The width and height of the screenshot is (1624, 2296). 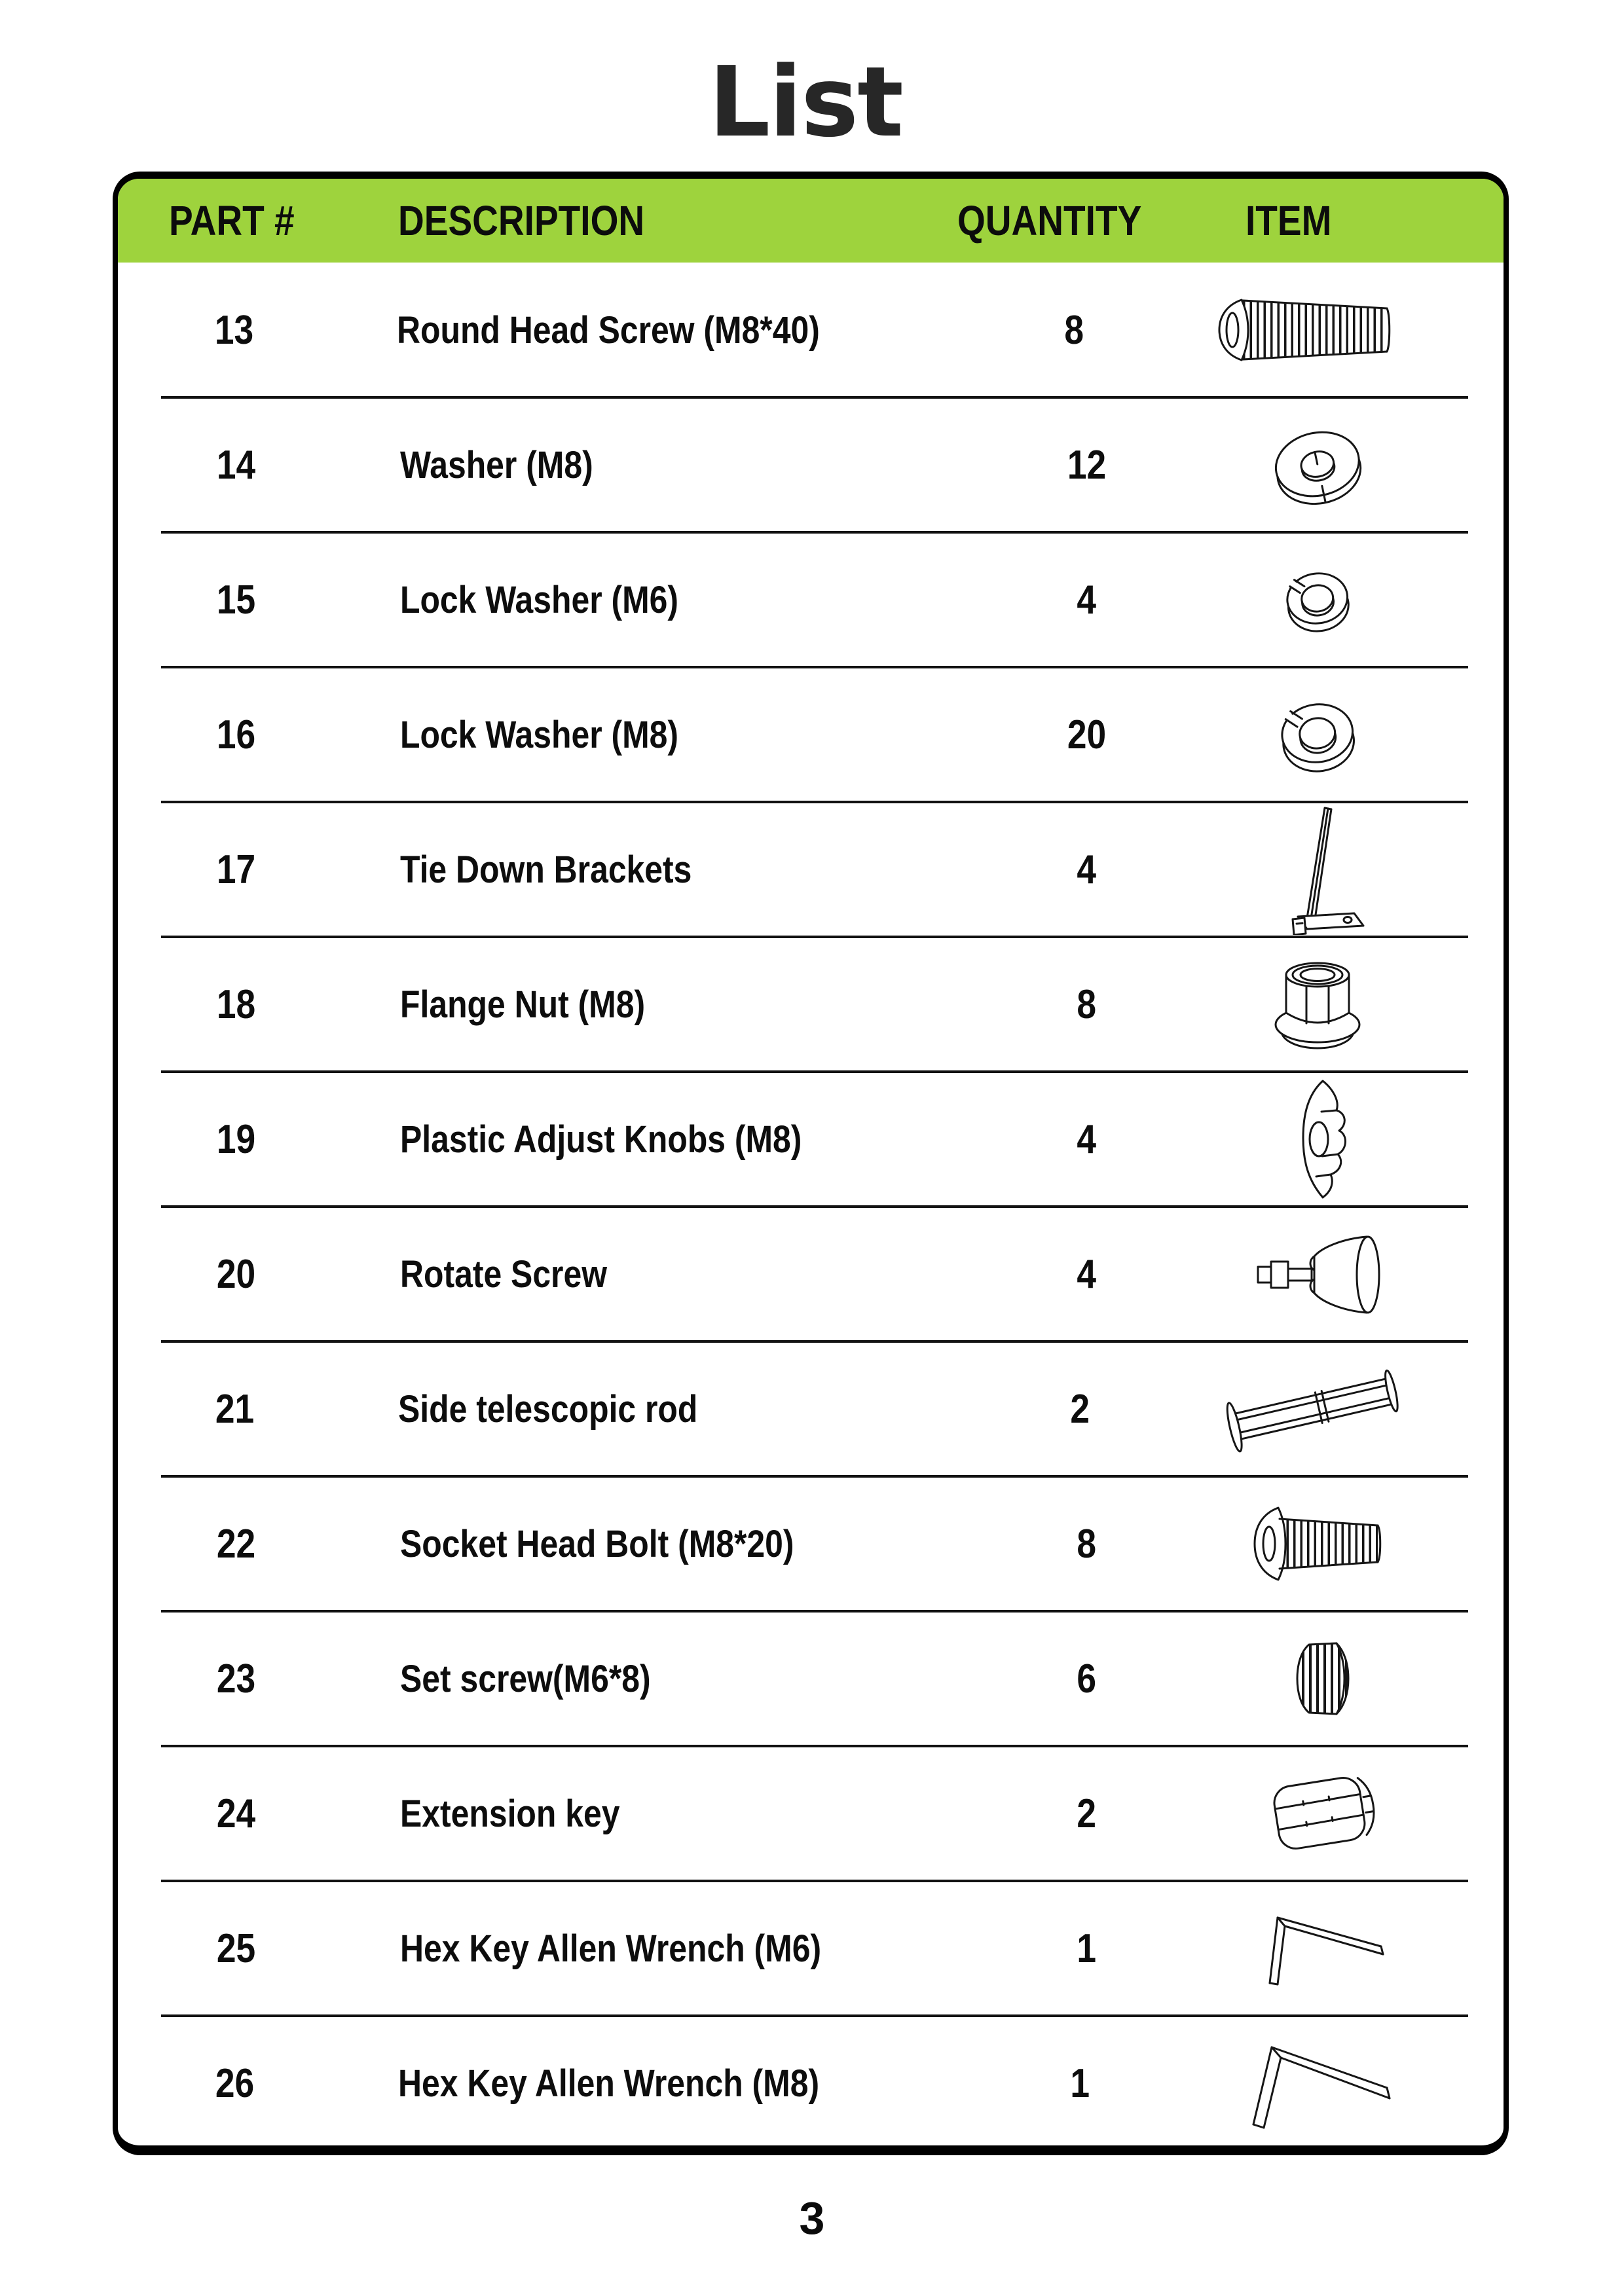 I want to click on set-screw-icon, so click(x=1323, y=1678).